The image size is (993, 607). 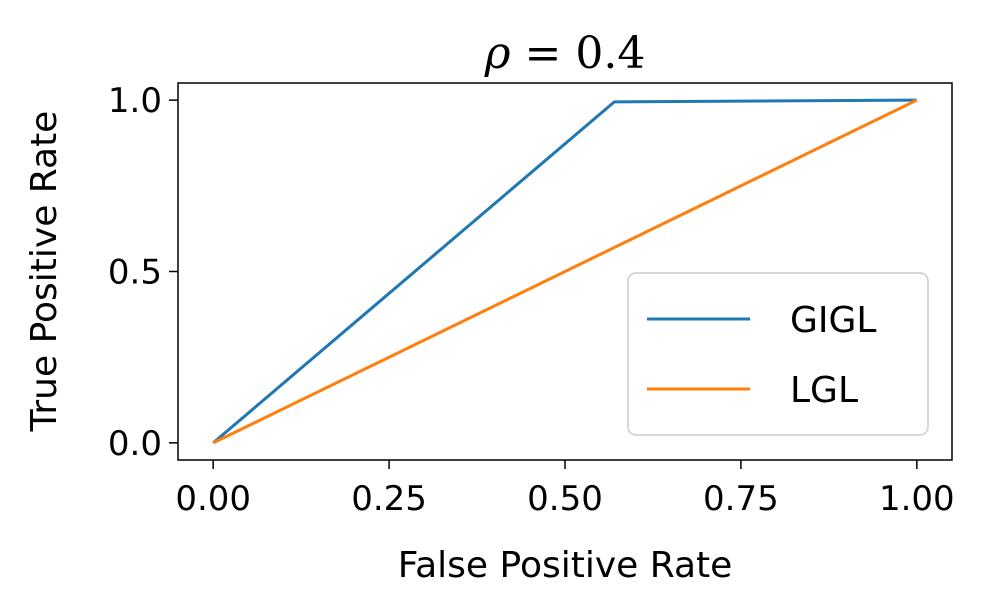 I want to click on y-axis-ticks: 0.0 0.5 1.0, so click(x=143, y=272).